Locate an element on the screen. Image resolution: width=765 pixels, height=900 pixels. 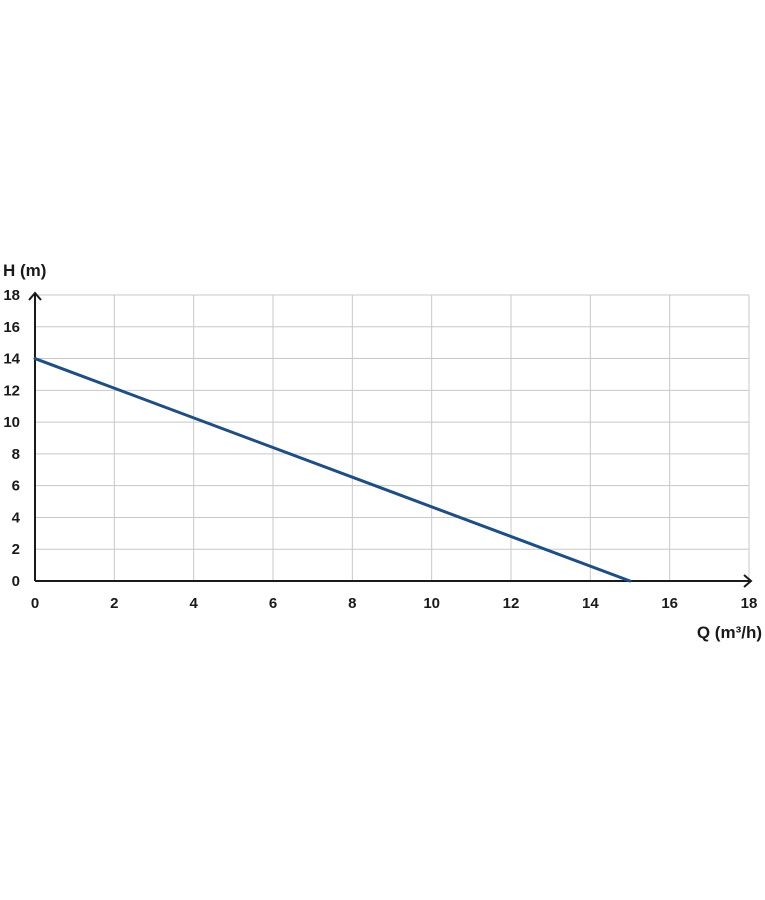
y-tick-label: 6 is located at coordinates (16, 486).